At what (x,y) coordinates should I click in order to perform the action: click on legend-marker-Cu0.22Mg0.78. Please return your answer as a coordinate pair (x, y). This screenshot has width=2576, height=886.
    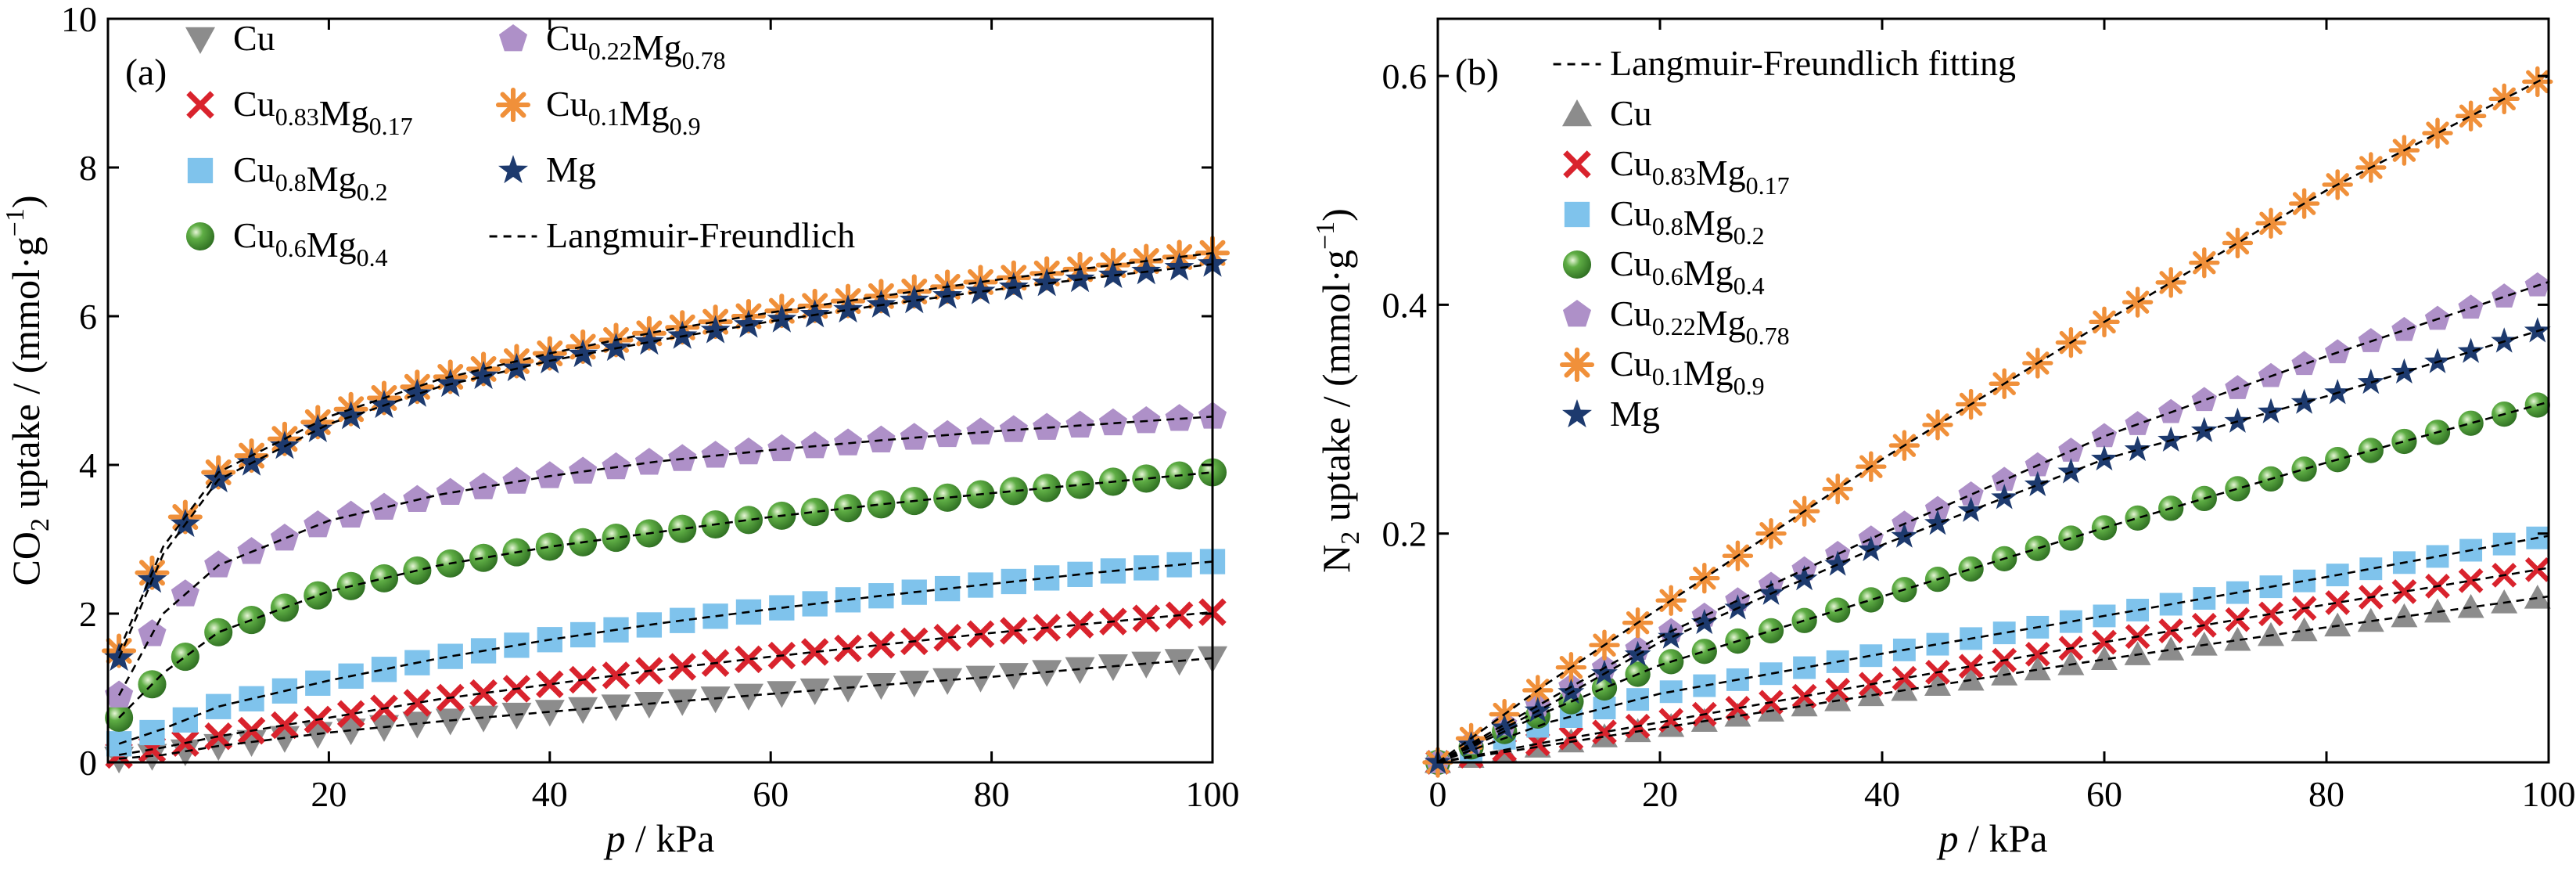
    Looking at the image, I should click on (513, 38).